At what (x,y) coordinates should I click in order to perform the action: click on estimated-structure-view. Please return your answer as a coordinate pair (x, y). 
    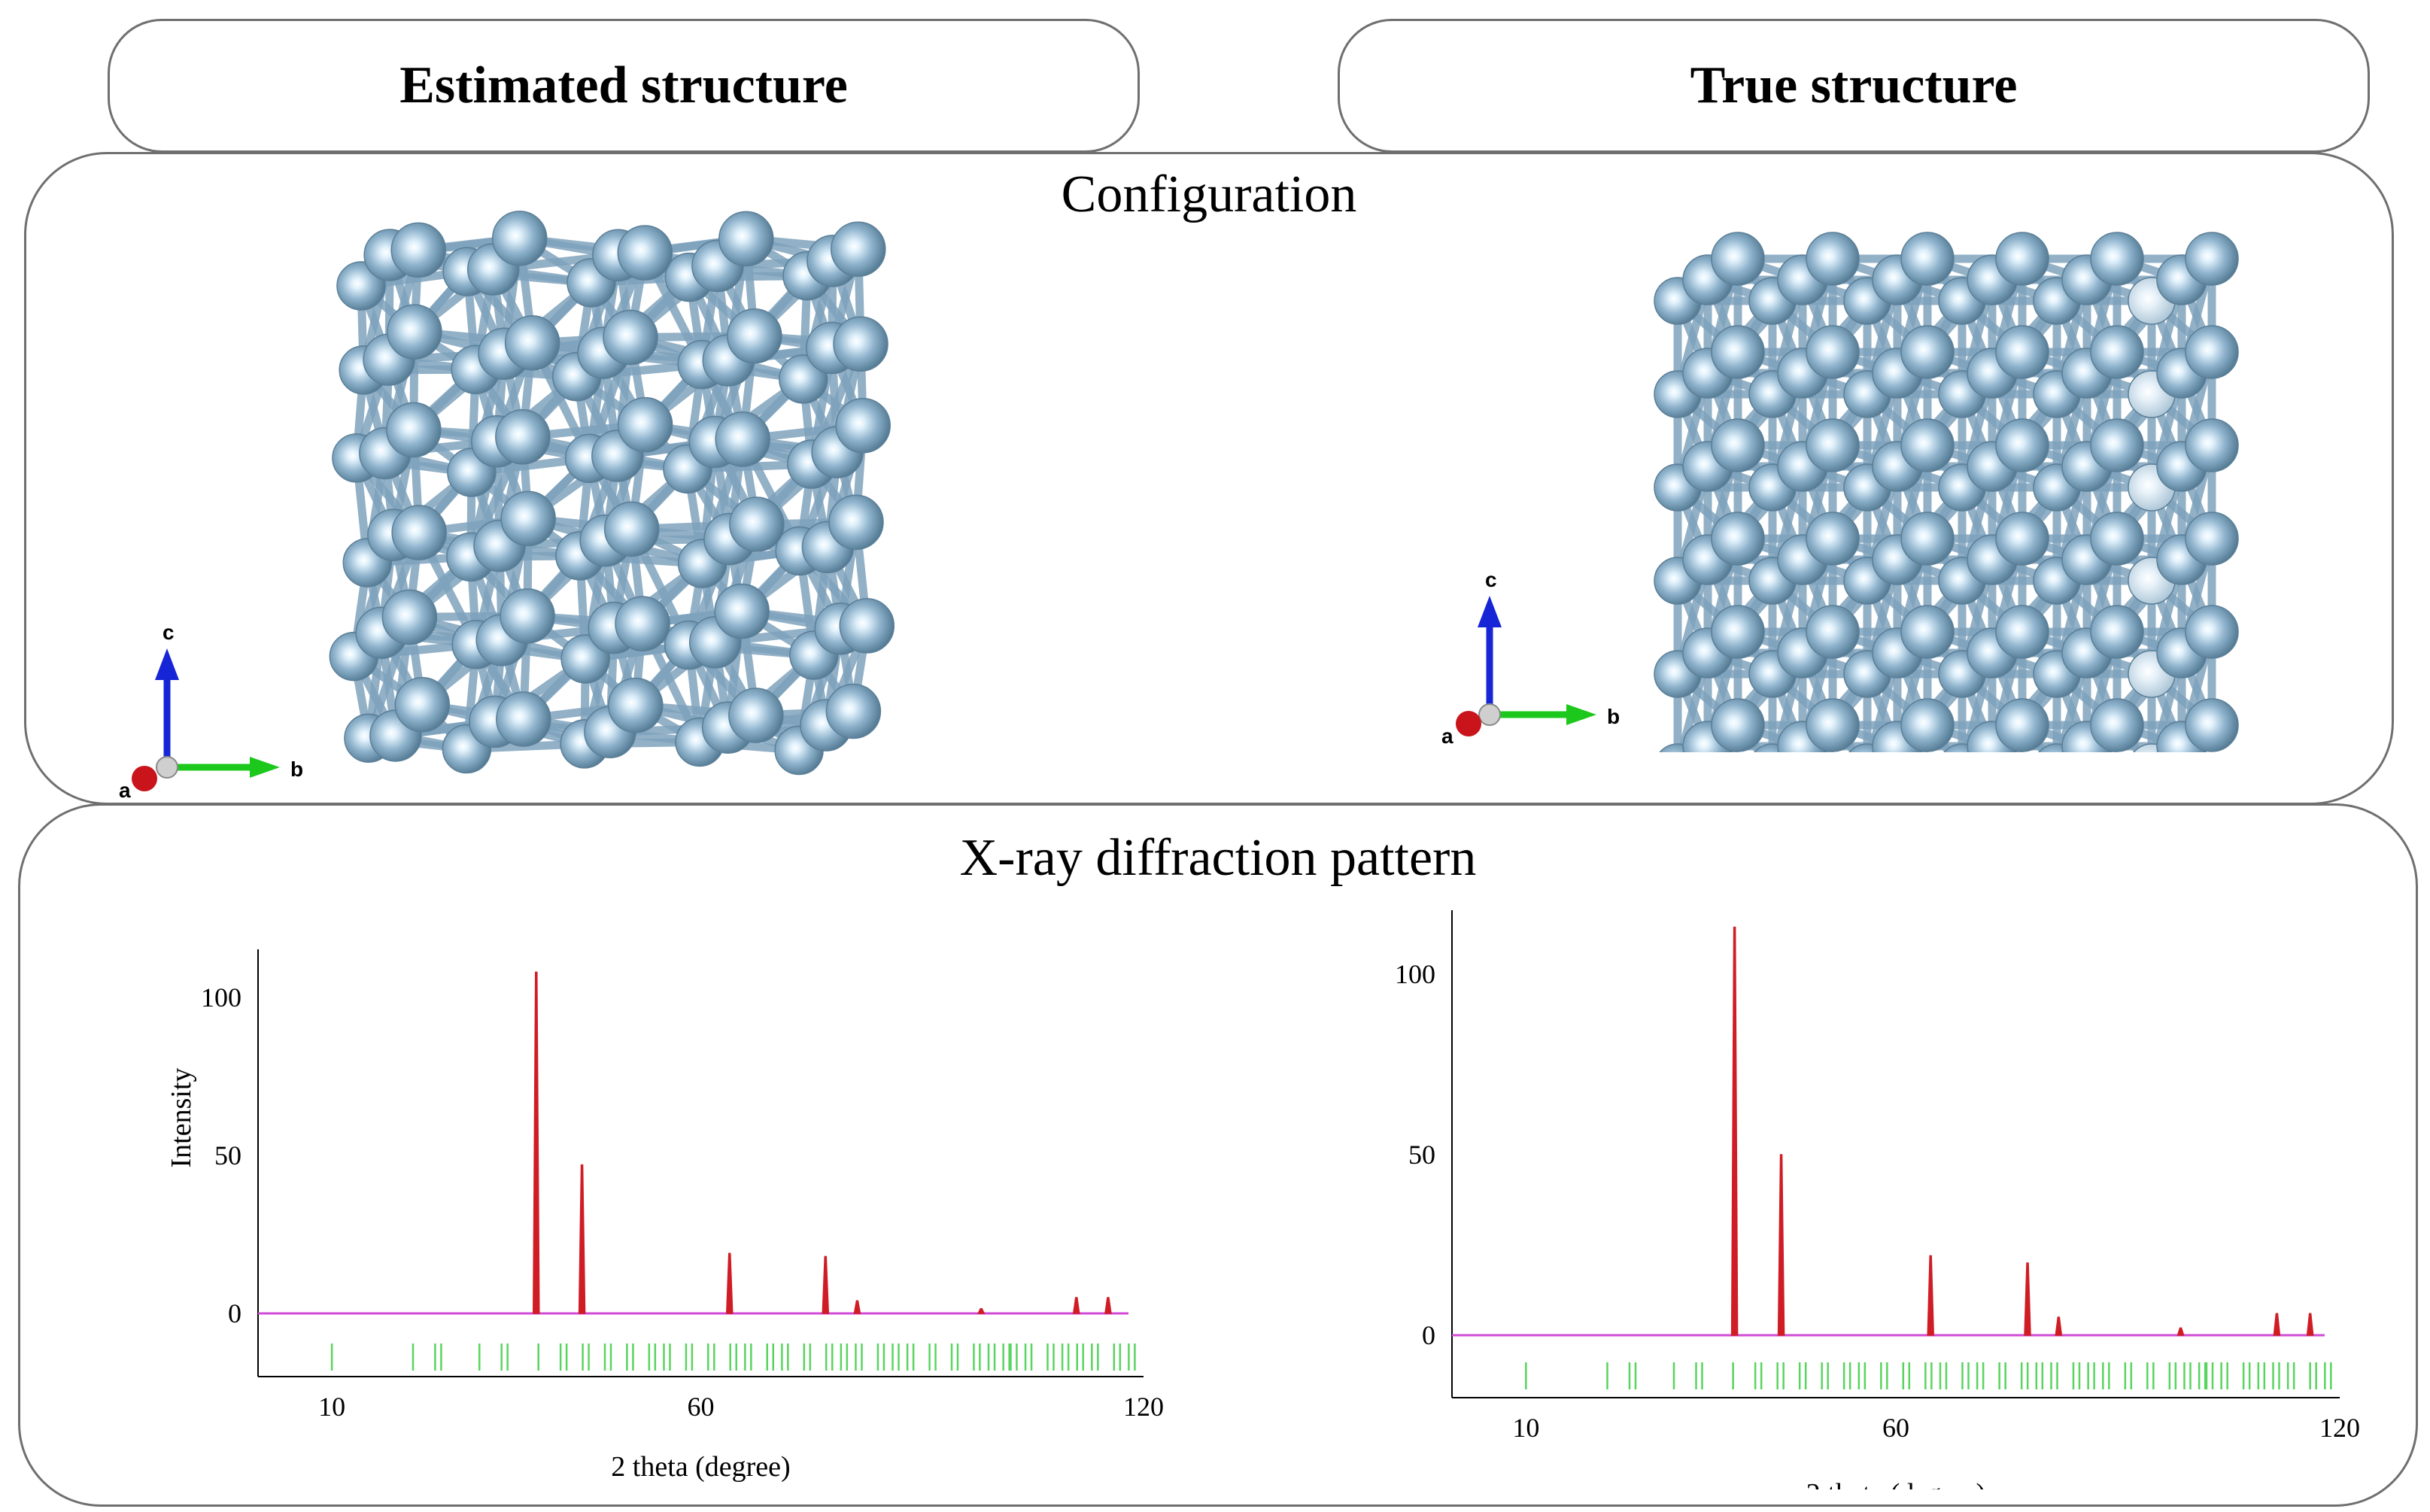
    Looking at the image, I should click on (612, 493).